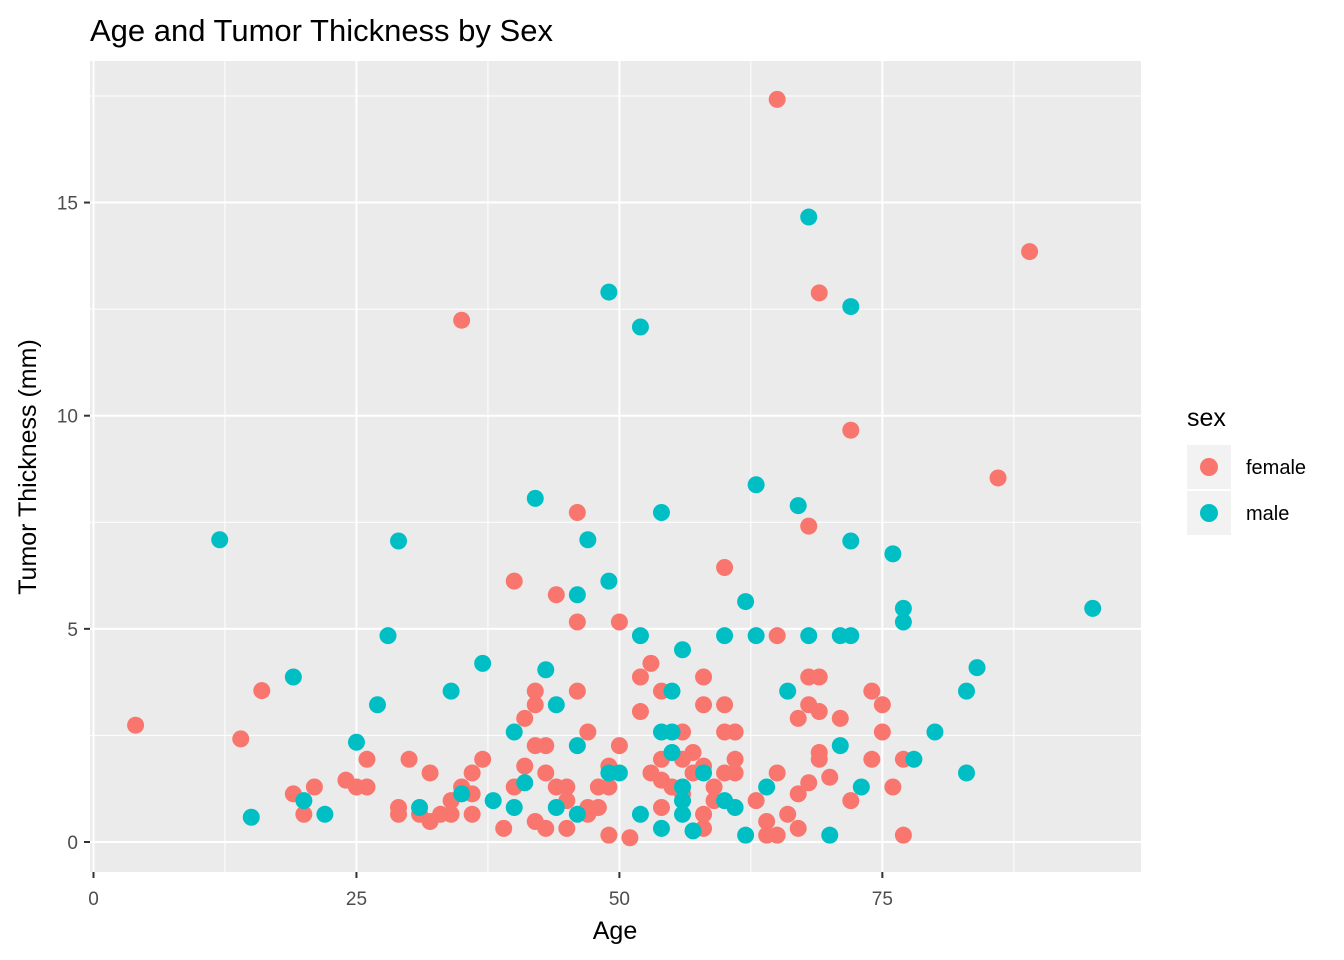 The width and height of the screenshot is (1344, 960). Describe the element at coordinates (619, 899) in the screenshot. I see `x-tick-label: 50` at that location.